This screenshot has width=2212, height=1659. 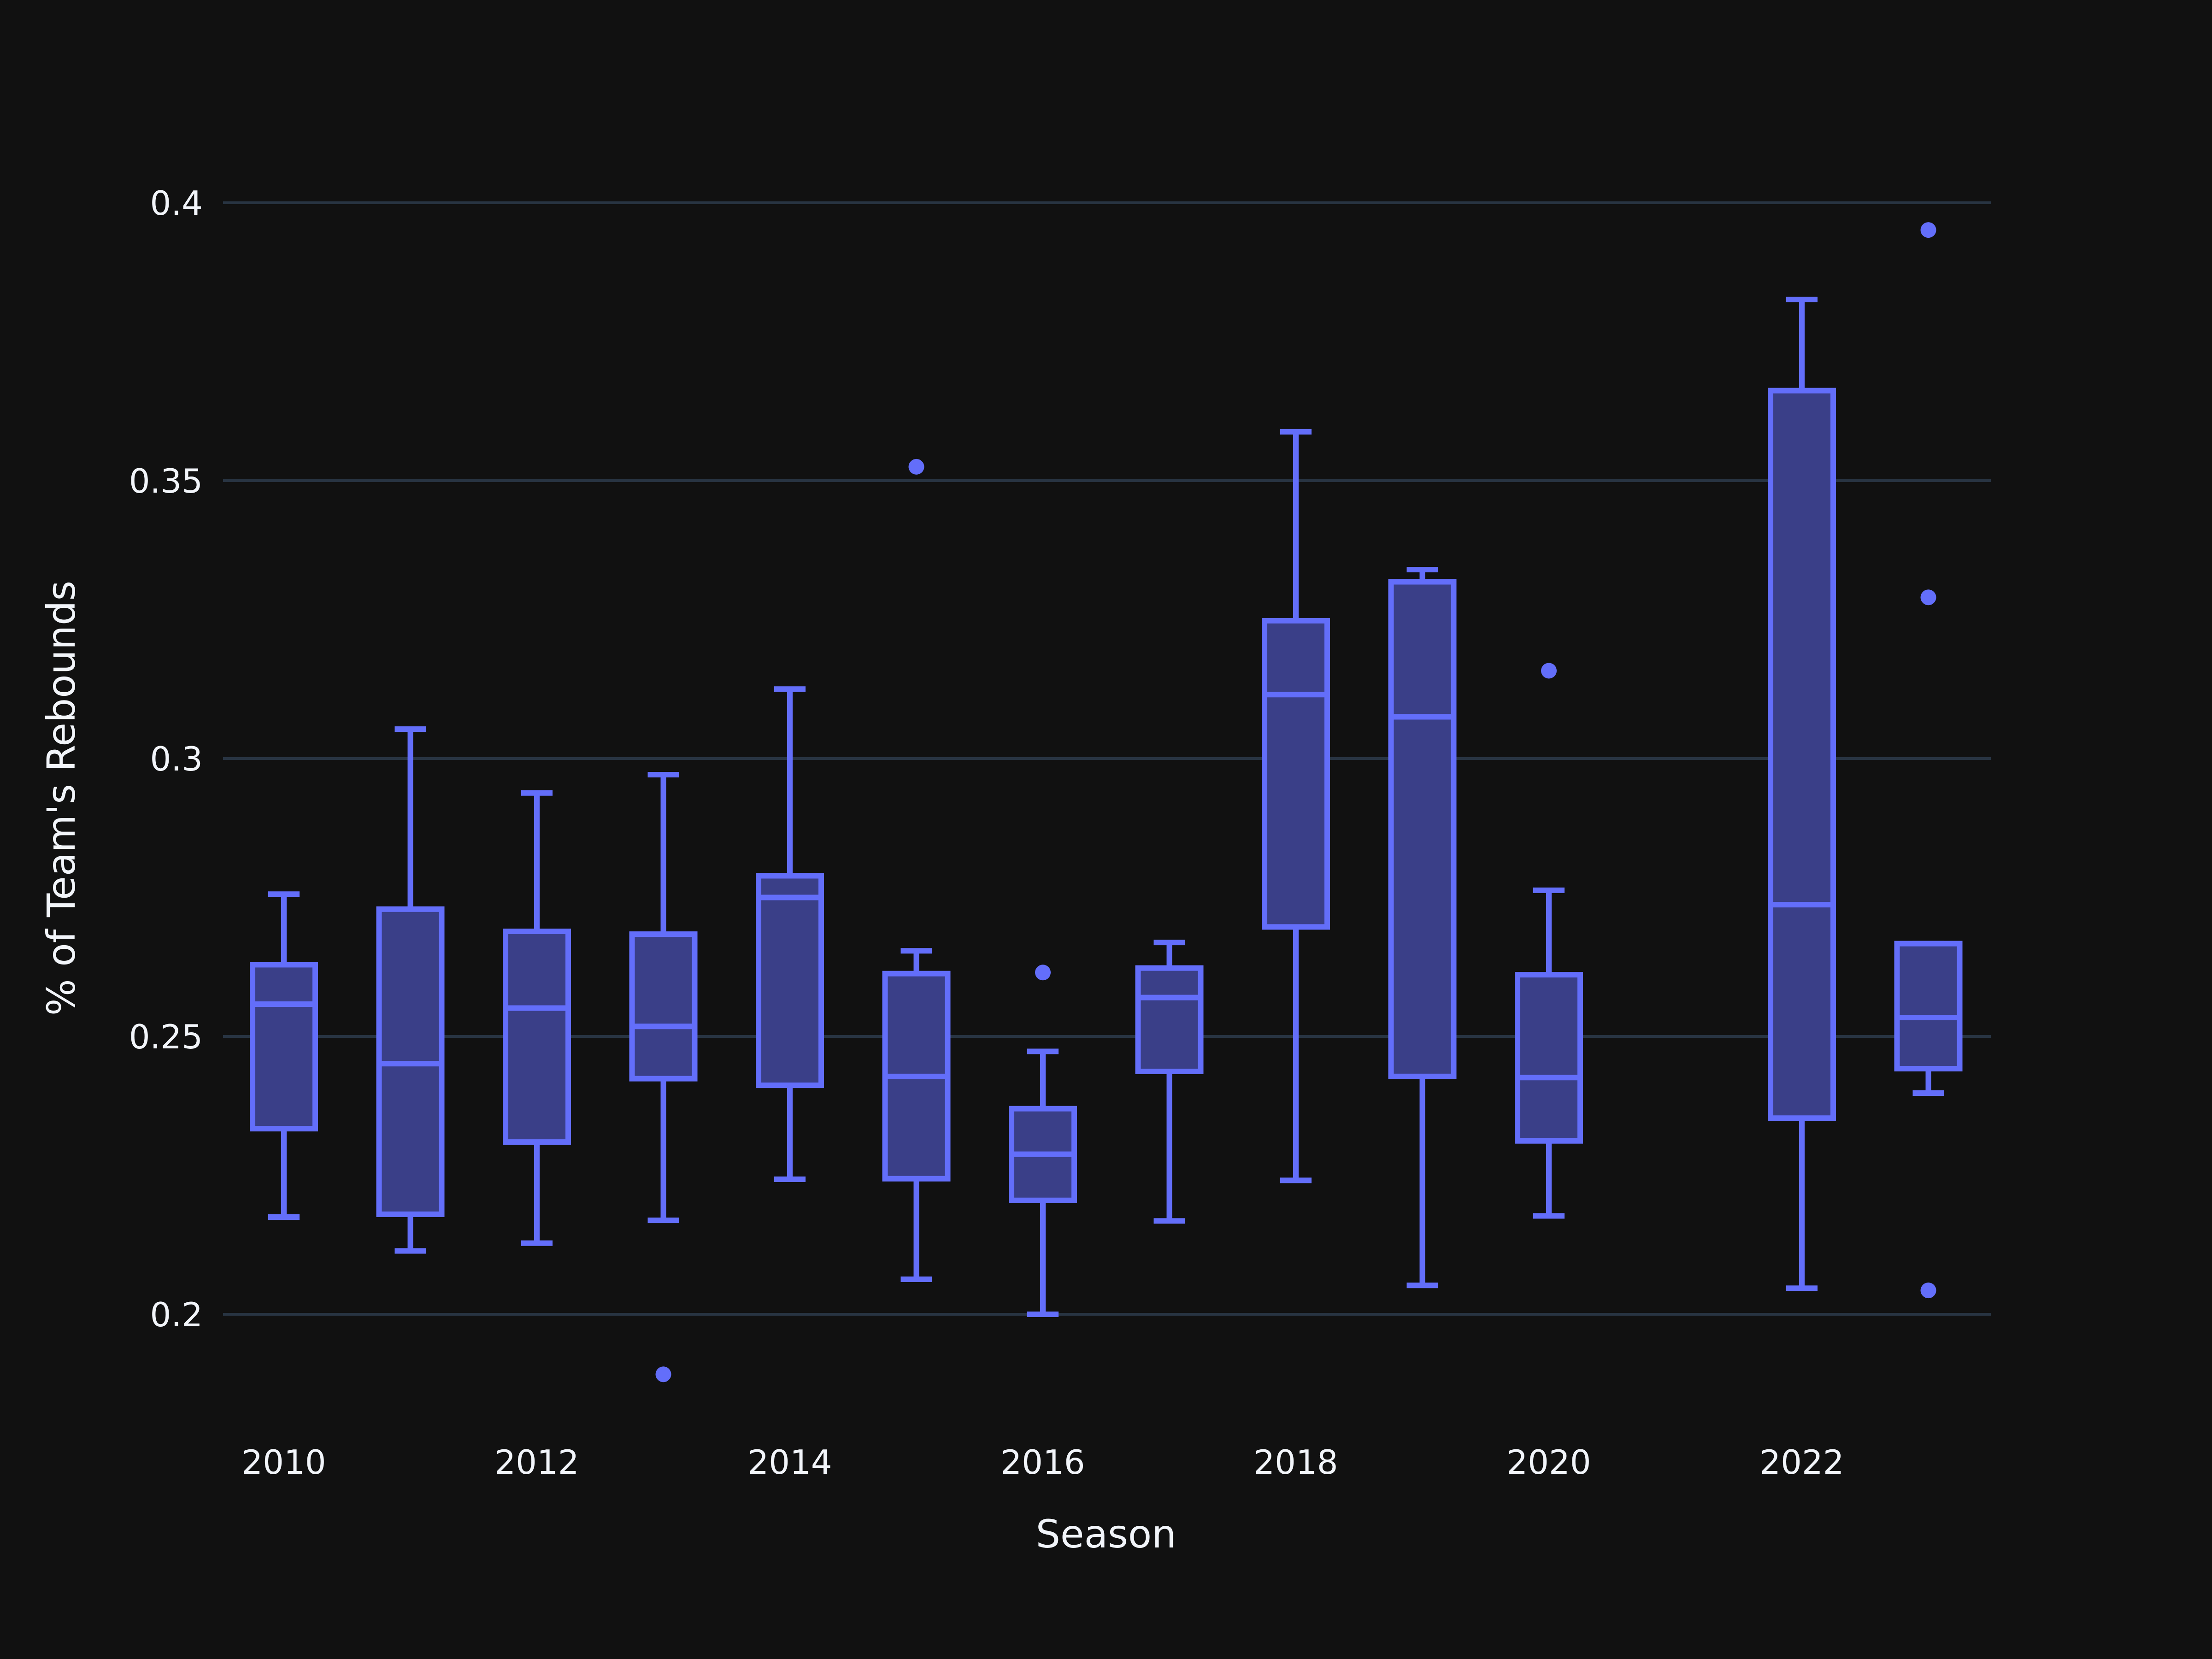 I want to click on x-tick-label: 2016, so click(x=1042, y=1462).